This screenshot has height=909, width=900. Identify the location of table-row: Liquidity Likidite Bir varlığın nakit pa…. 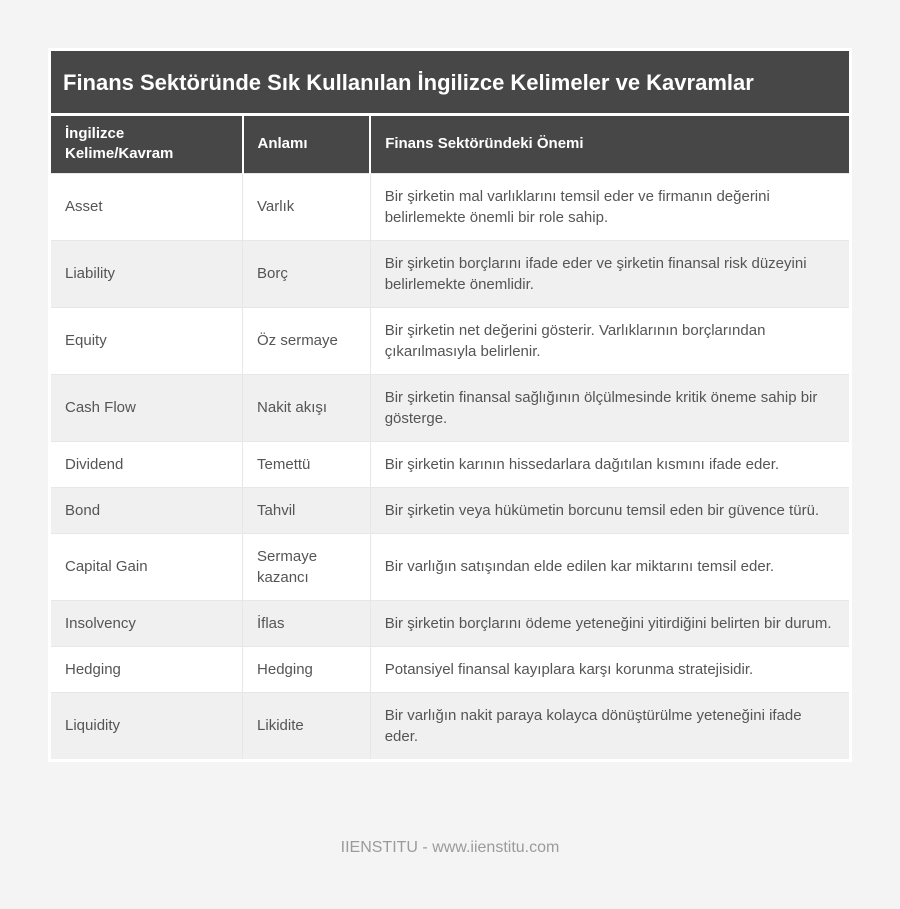
(450, 725).